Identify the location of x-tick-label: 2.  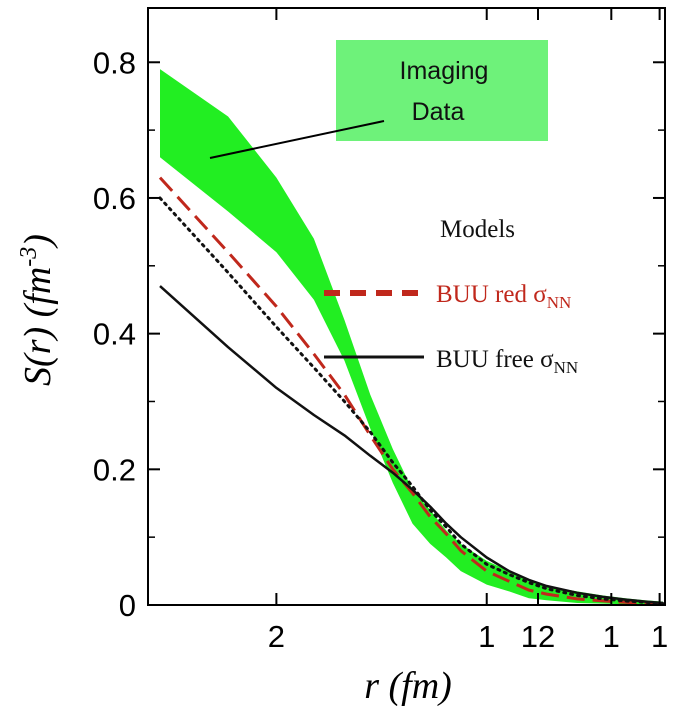
(276, 636).